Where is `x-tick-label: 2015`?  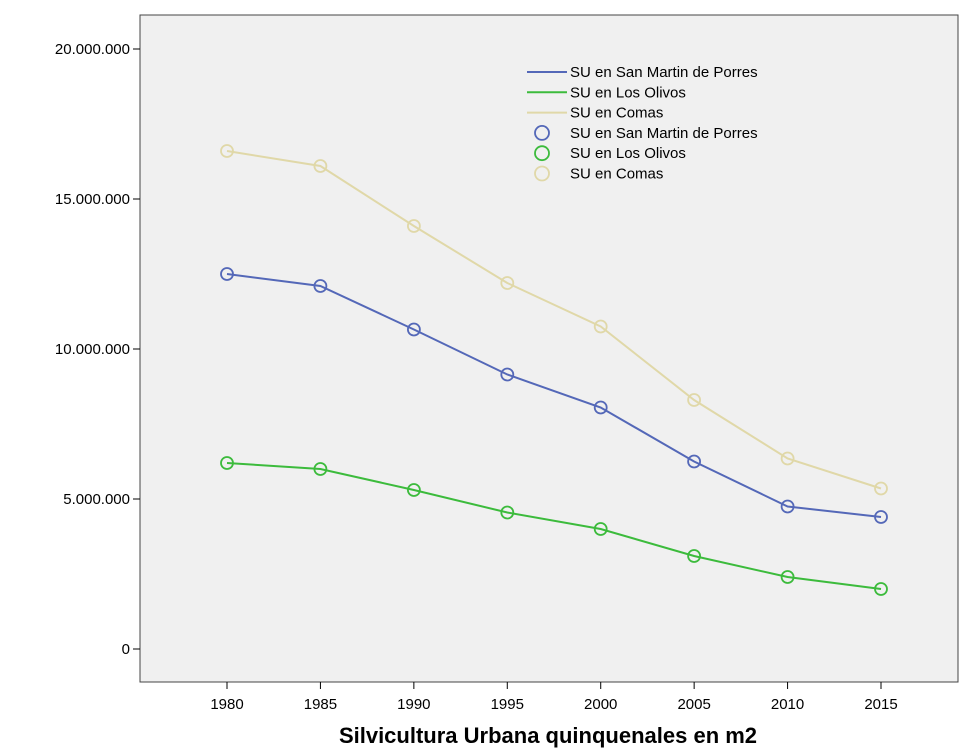
x-tick-label: 2015 is located at coordinates (880, 704).